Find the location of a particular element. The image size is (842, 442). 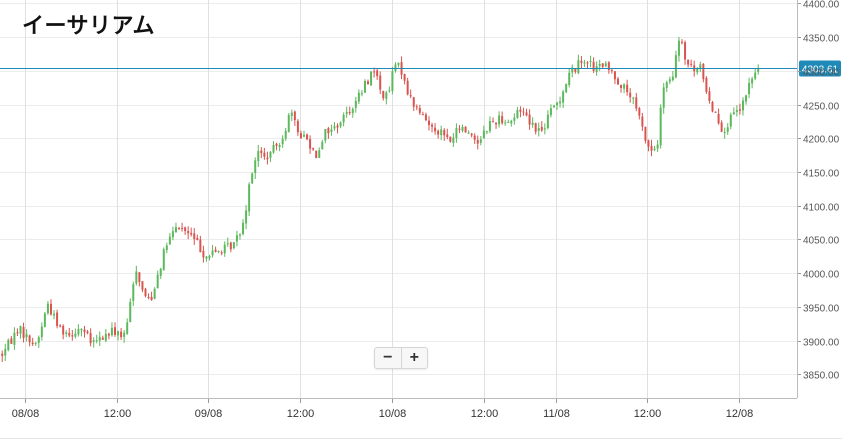

y-tick-label: 3950.00 is located at coordinates (821, 309).